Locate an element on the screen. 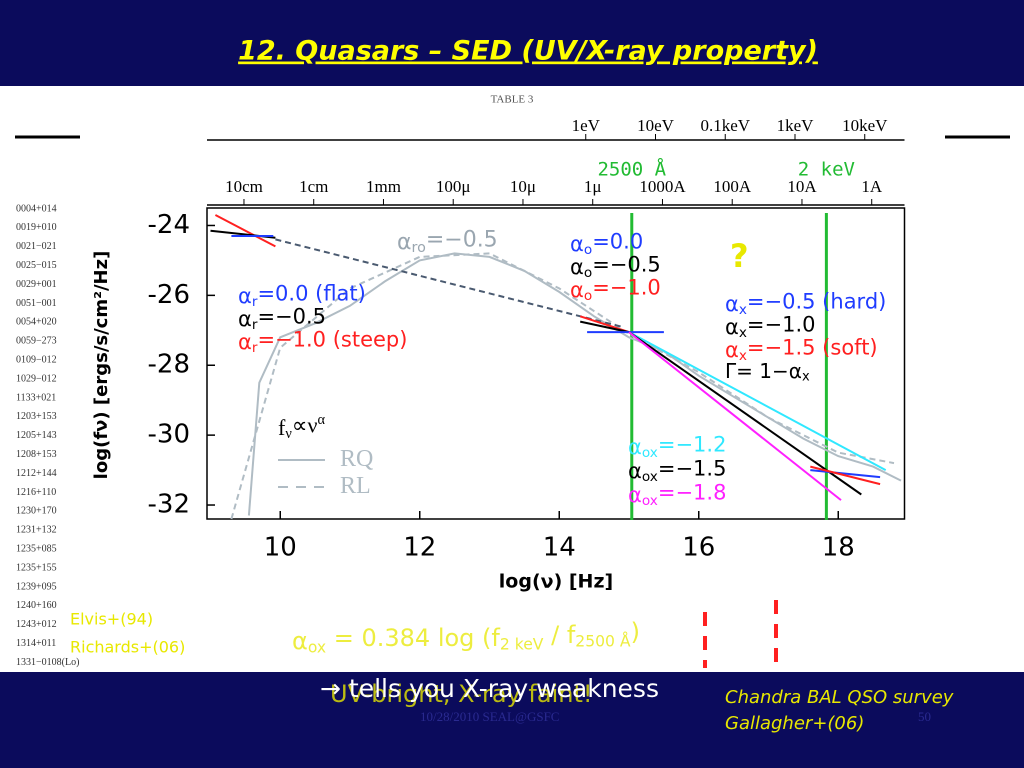 Image resolution: width=1024 pixels, height=768 pixels. annotation: RL is located at coordinates (355, 486).